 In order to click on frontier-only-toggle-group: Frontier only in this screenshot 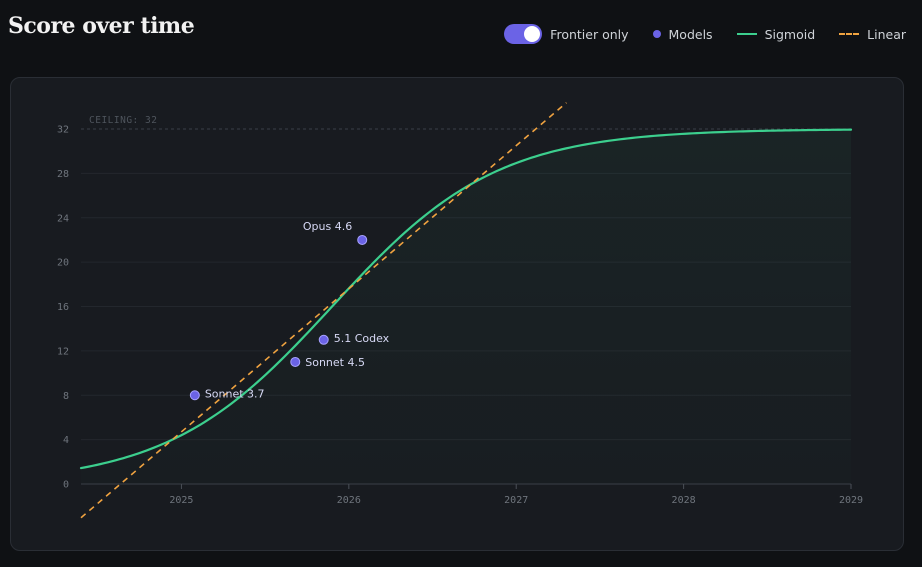, I will do `click(566, 34)`.